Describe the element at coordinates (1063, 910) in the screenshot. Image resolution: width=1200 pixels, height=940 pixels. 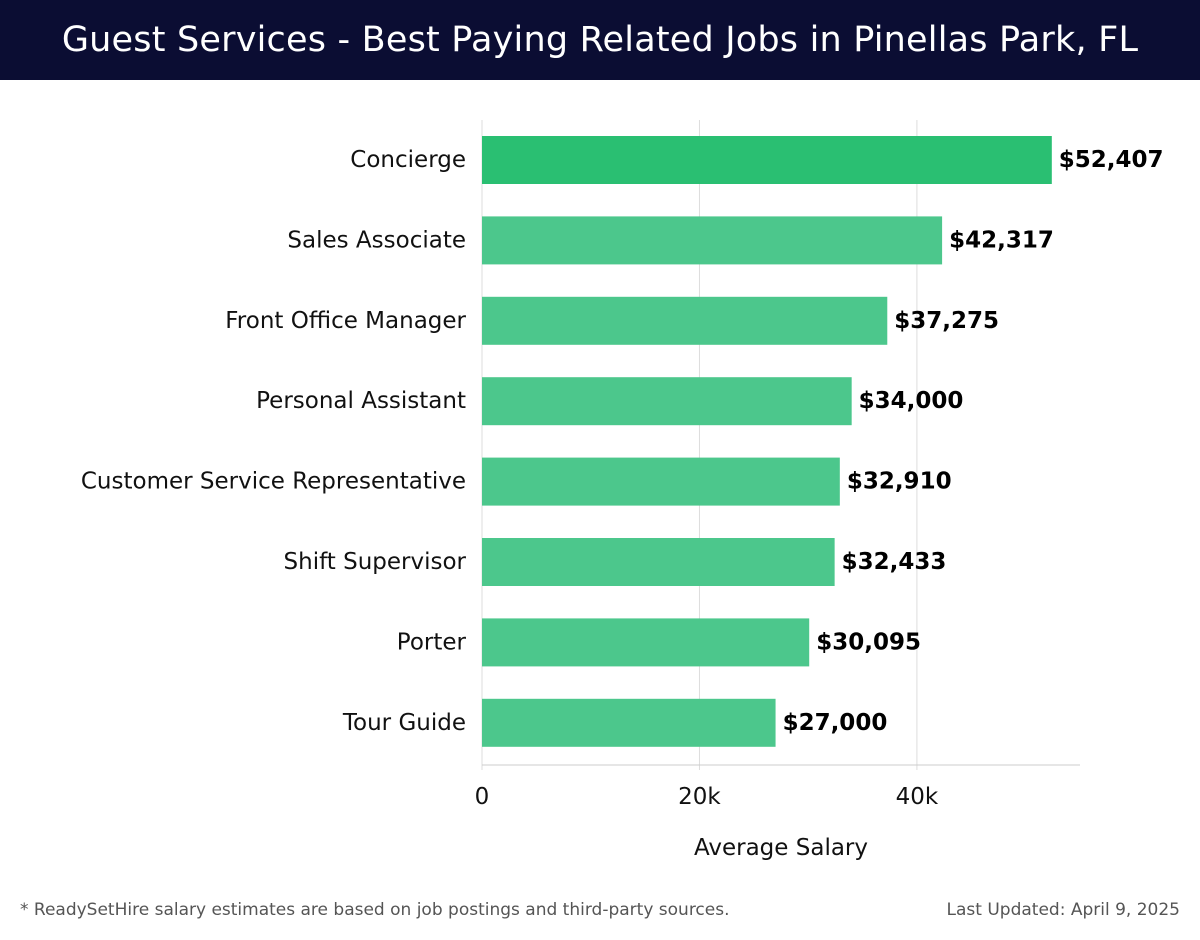
I see `last-updated: Last Updated: April 9, 2025` at that location.